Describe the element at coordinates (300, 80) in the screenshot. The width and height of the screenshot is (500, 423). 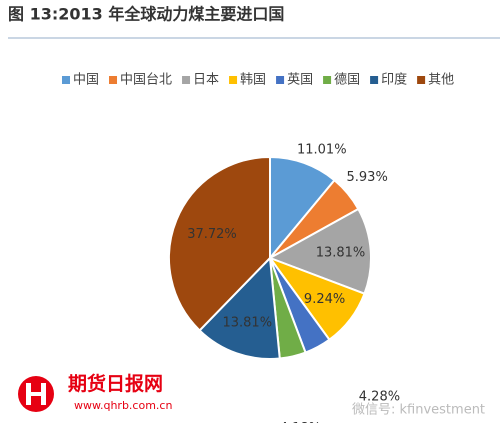
I see `legend-label: 英国` at that location.